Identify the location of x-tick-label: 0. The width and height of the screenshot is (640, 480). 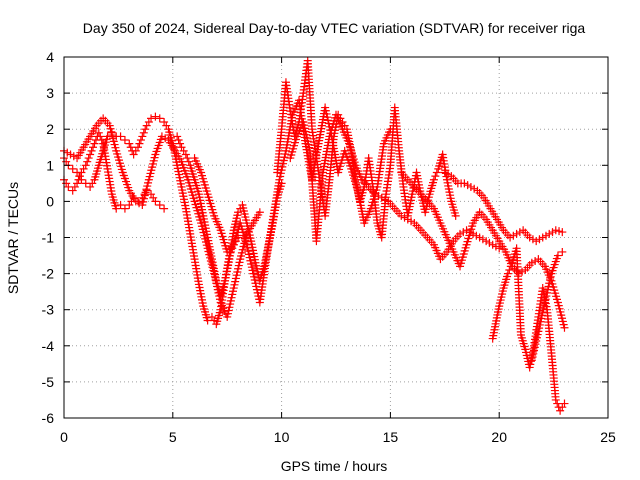
(64, 437).